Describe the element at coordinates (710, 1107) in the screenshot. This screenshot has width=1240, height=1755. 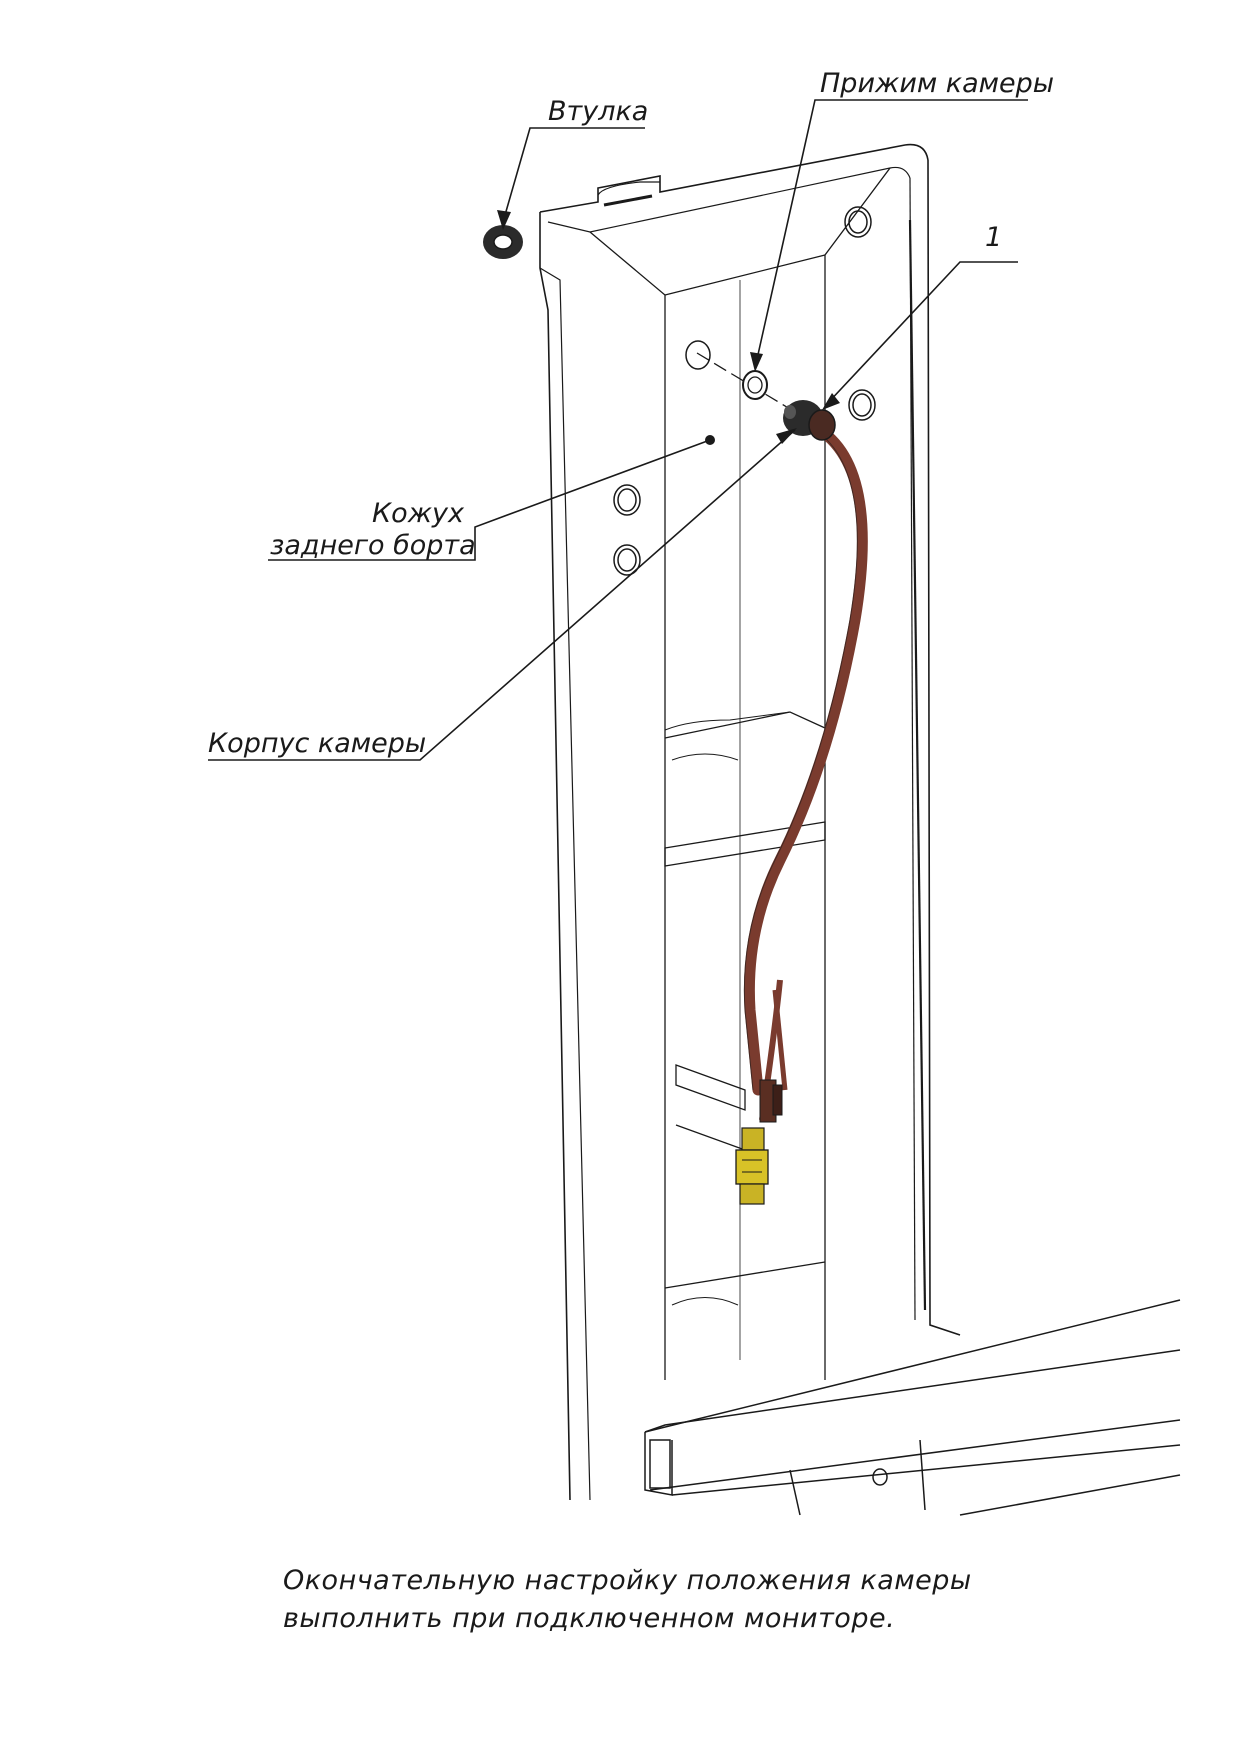
I see `bracket-bar` at that location.